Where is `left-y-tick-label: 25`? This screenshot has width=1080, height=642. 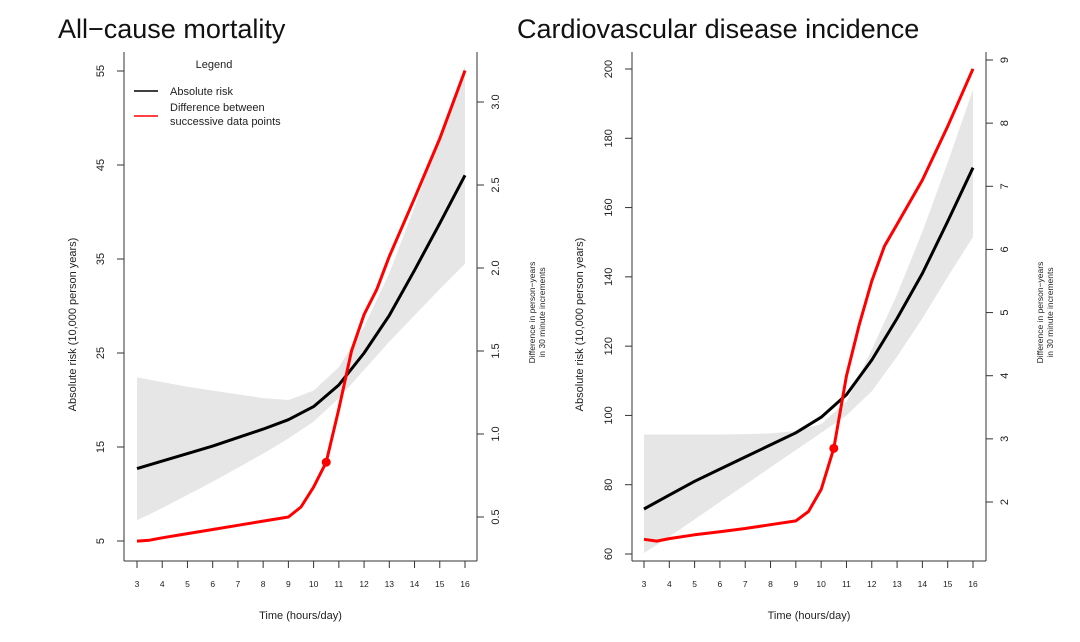
left-y-tick-label: 25 is located at coordinates (101, 353).